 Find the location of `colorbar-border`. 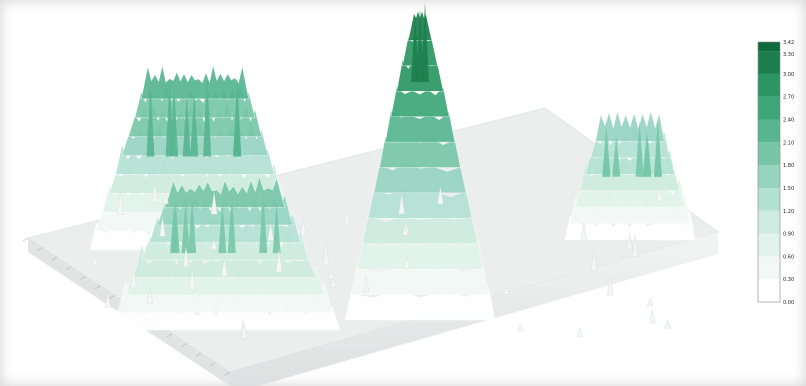

colorbar-border is located at coordinates (769, 172).